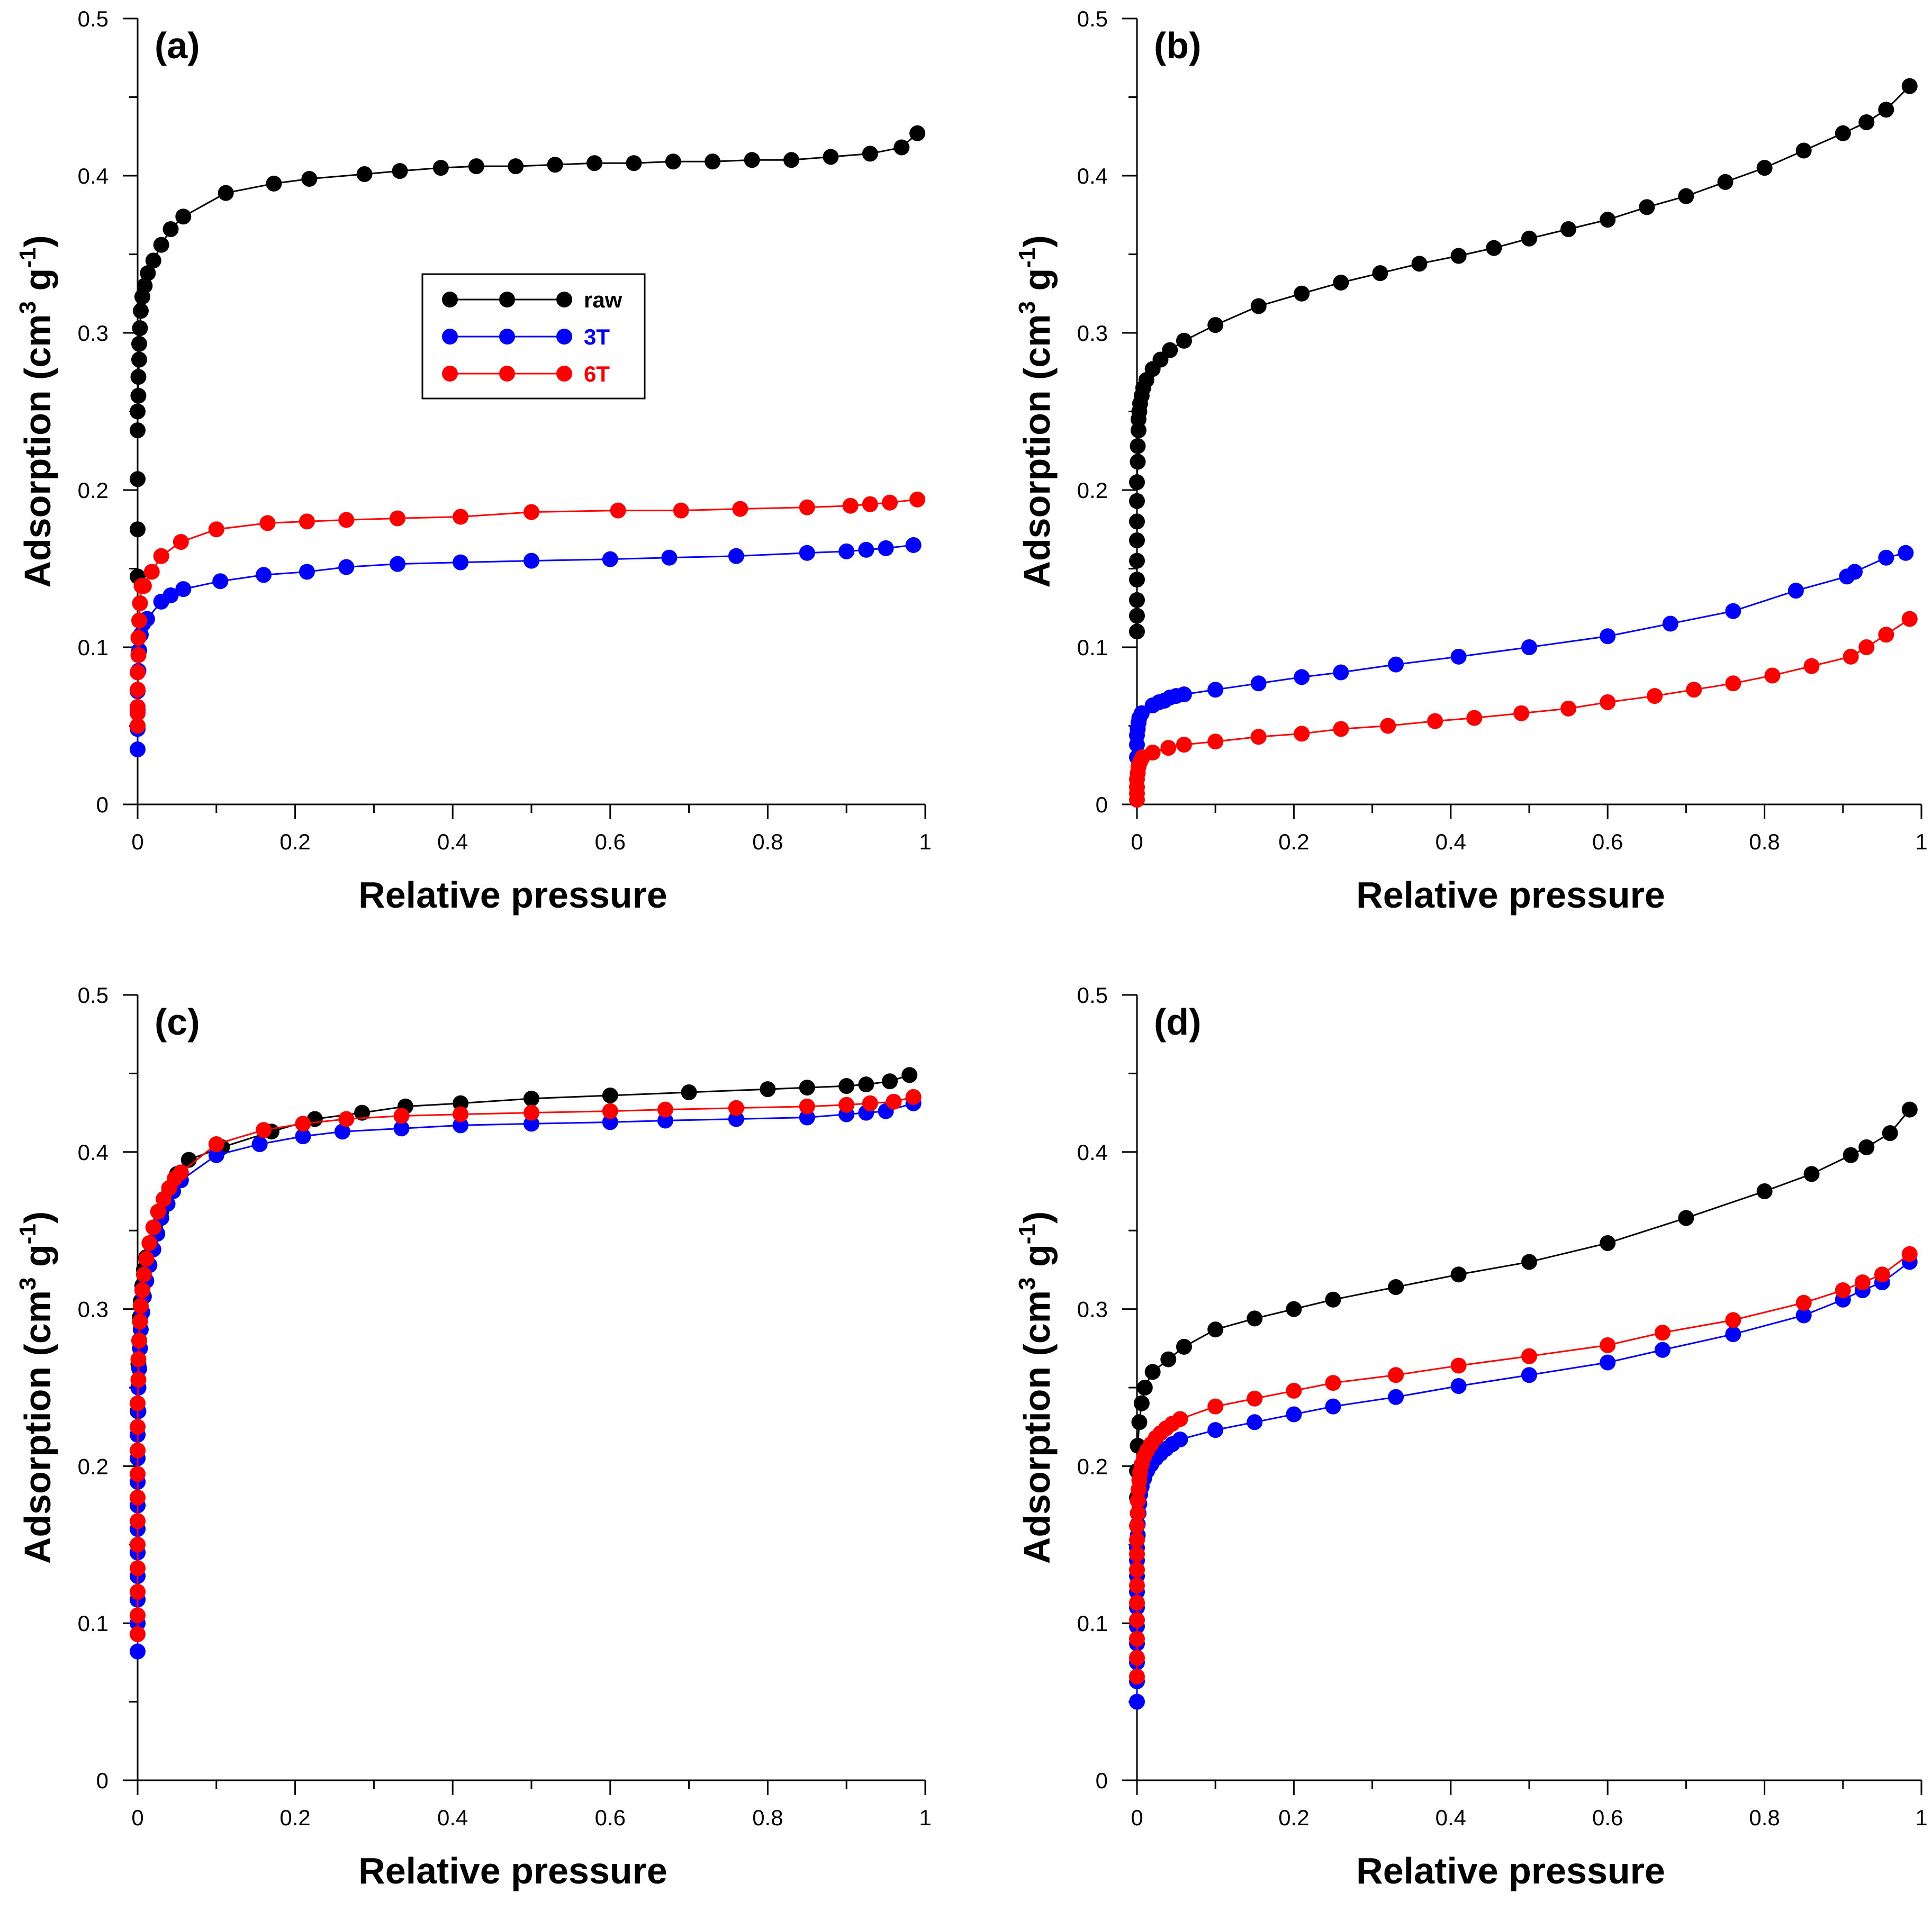 The height and width of the screenshot is (1920, 1932). What do you see at coordinates (93, 1467) in the screenshot?
I see `y-tick-label: 0.2` at bounding box center [93, 1467].